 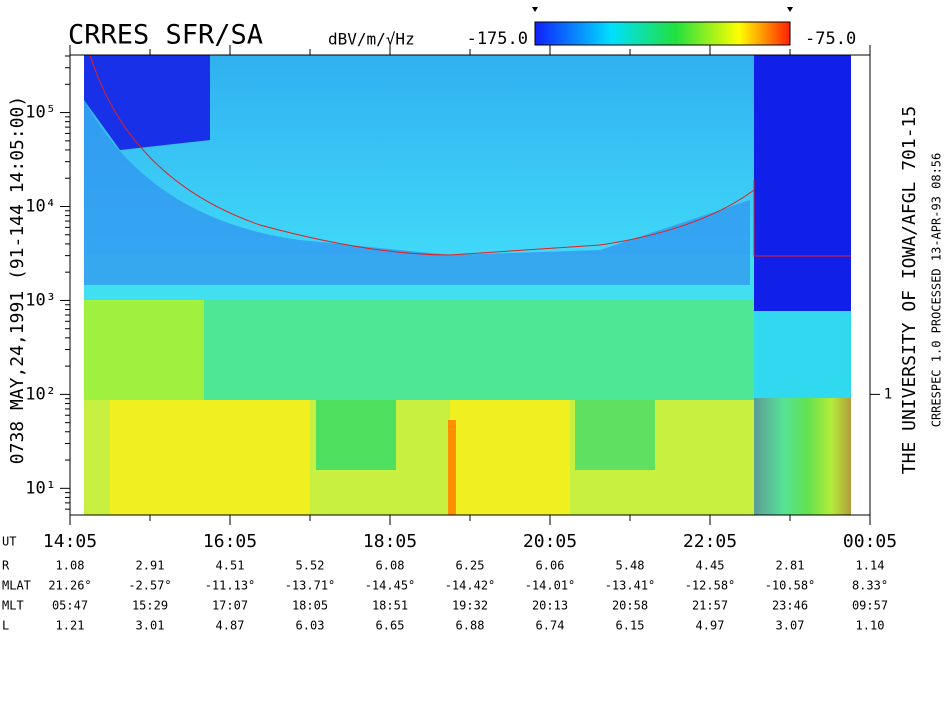 I want to click on ephemeris-value: -13.71°, so click(x=310, y=586).